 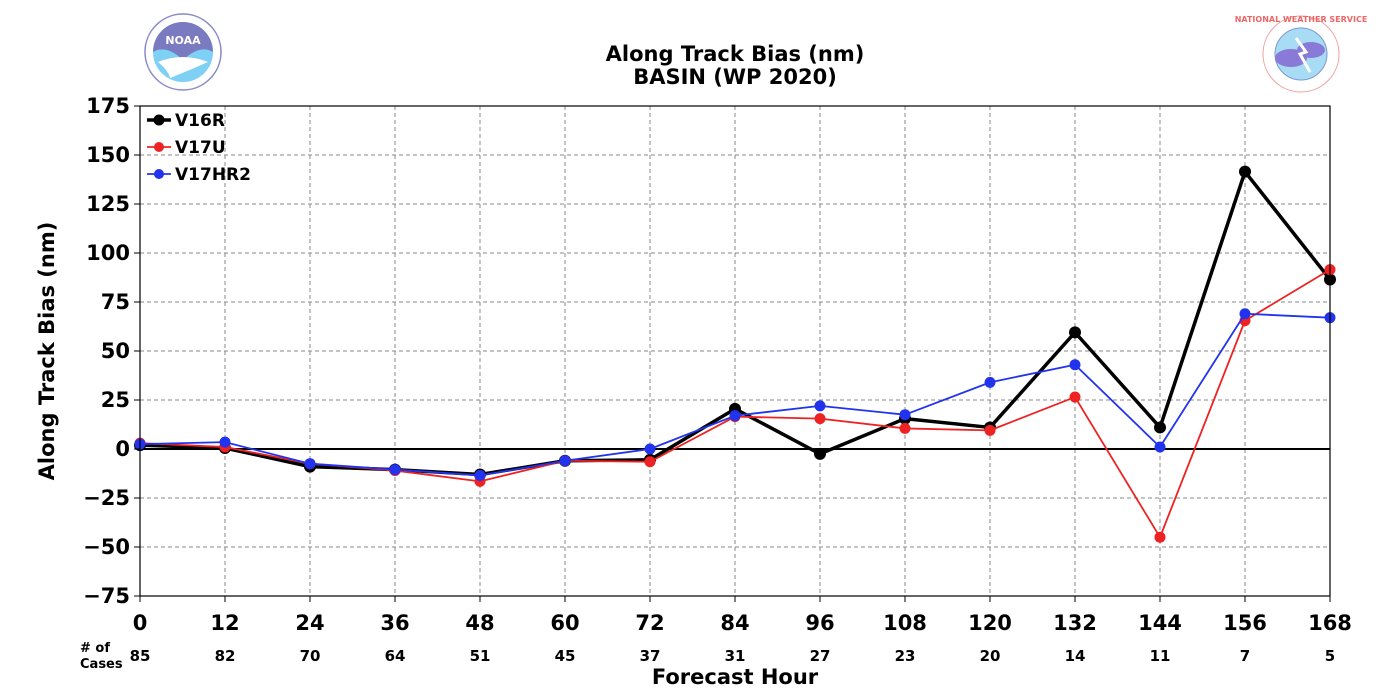 I want to click on case-count-12: 82, so click(x=225, y=656).